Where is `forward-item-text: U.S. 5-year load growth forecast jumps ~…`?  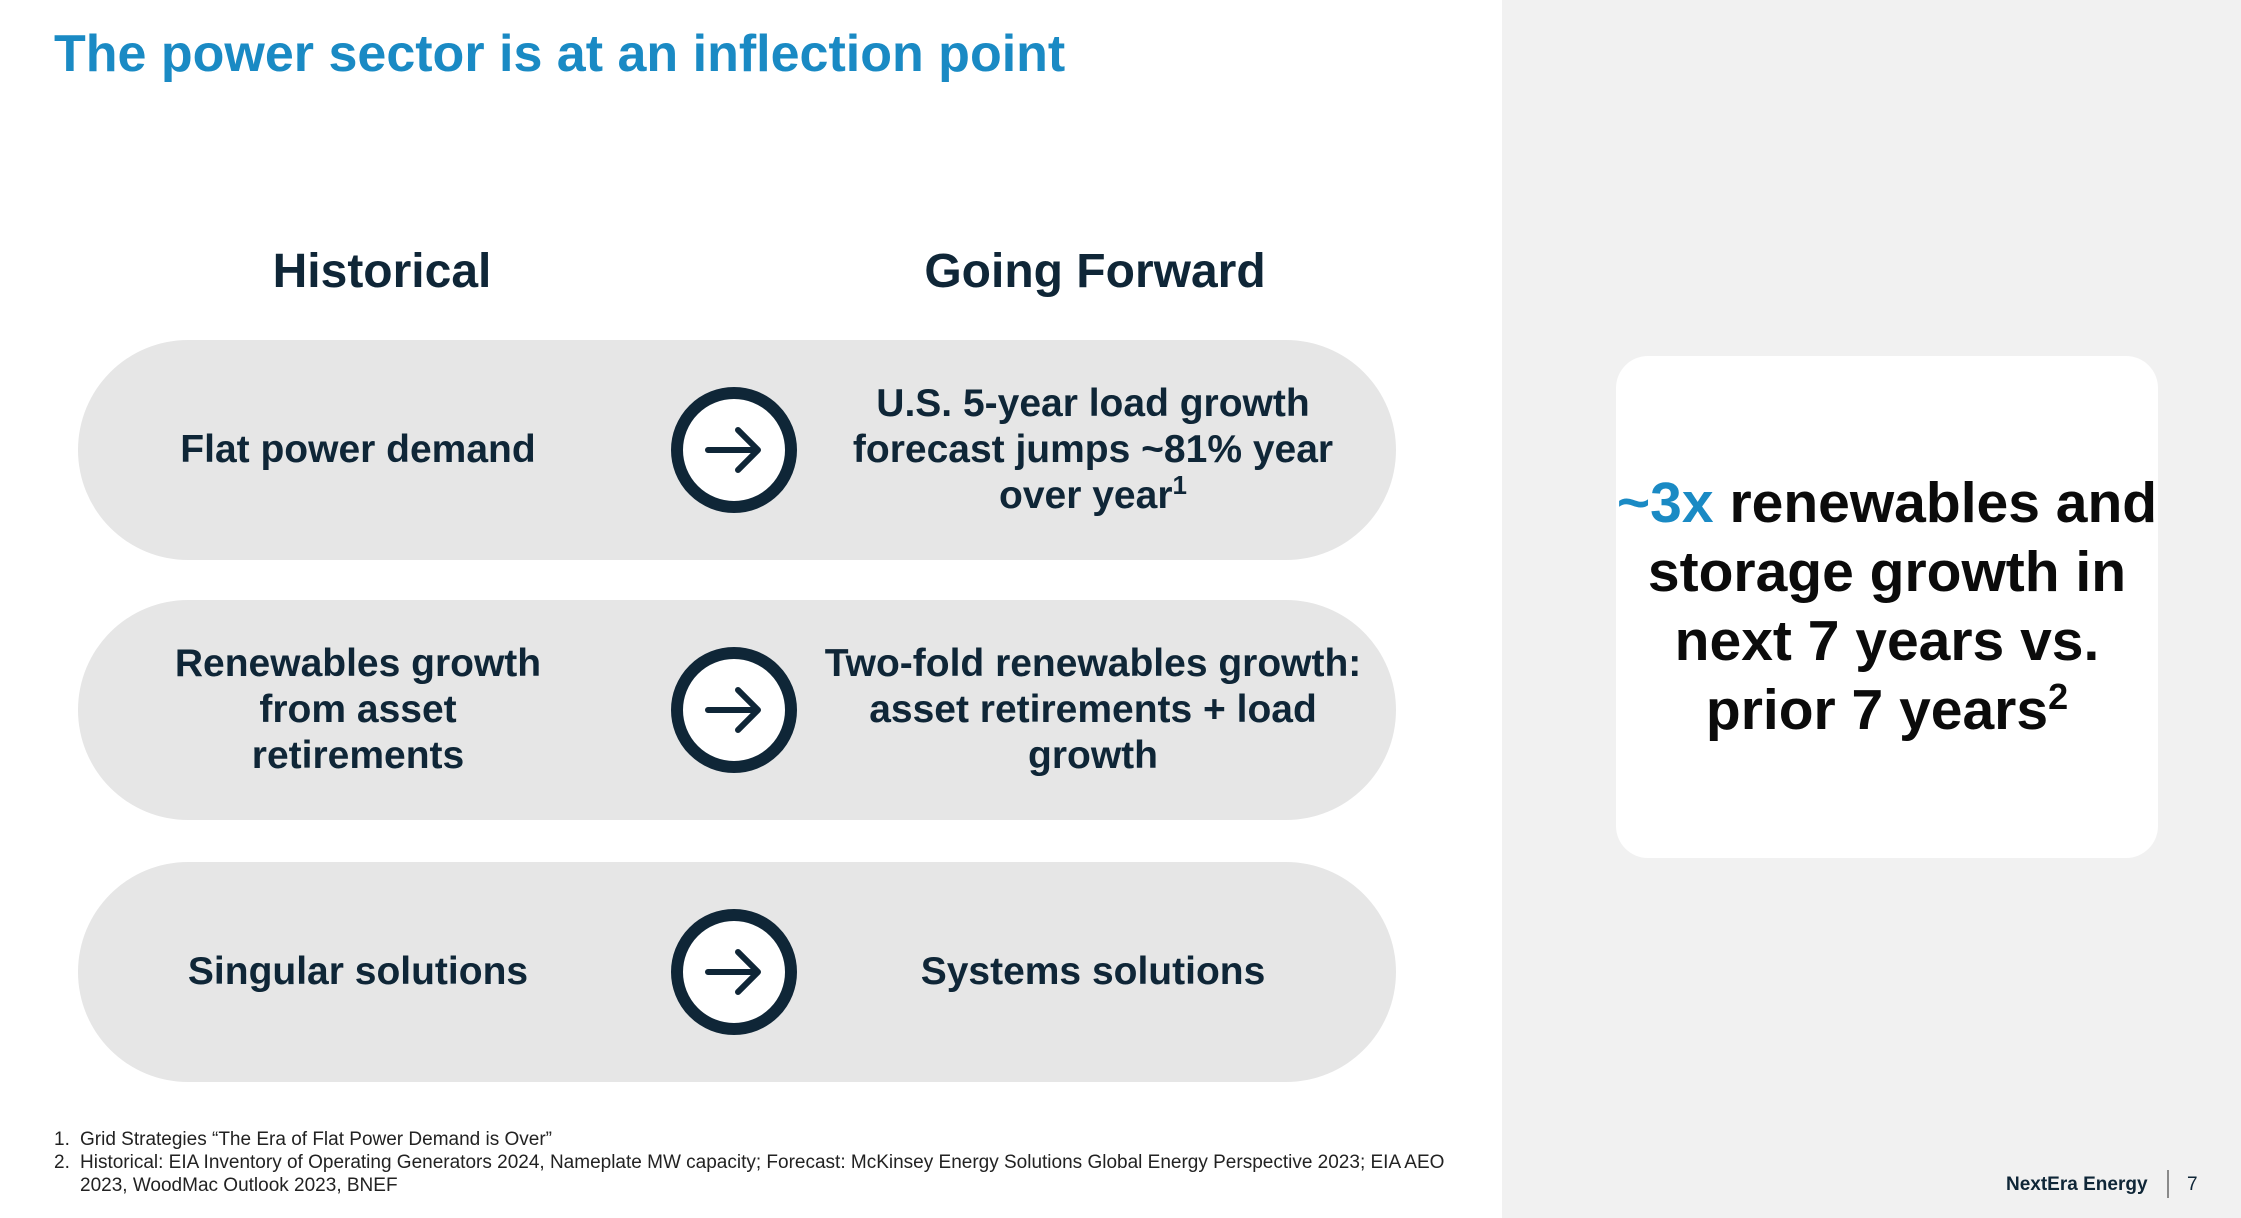 forward-item-text: U.S. 5-year load growth forecast jumps ~… is located at coordinates (1093, 449).